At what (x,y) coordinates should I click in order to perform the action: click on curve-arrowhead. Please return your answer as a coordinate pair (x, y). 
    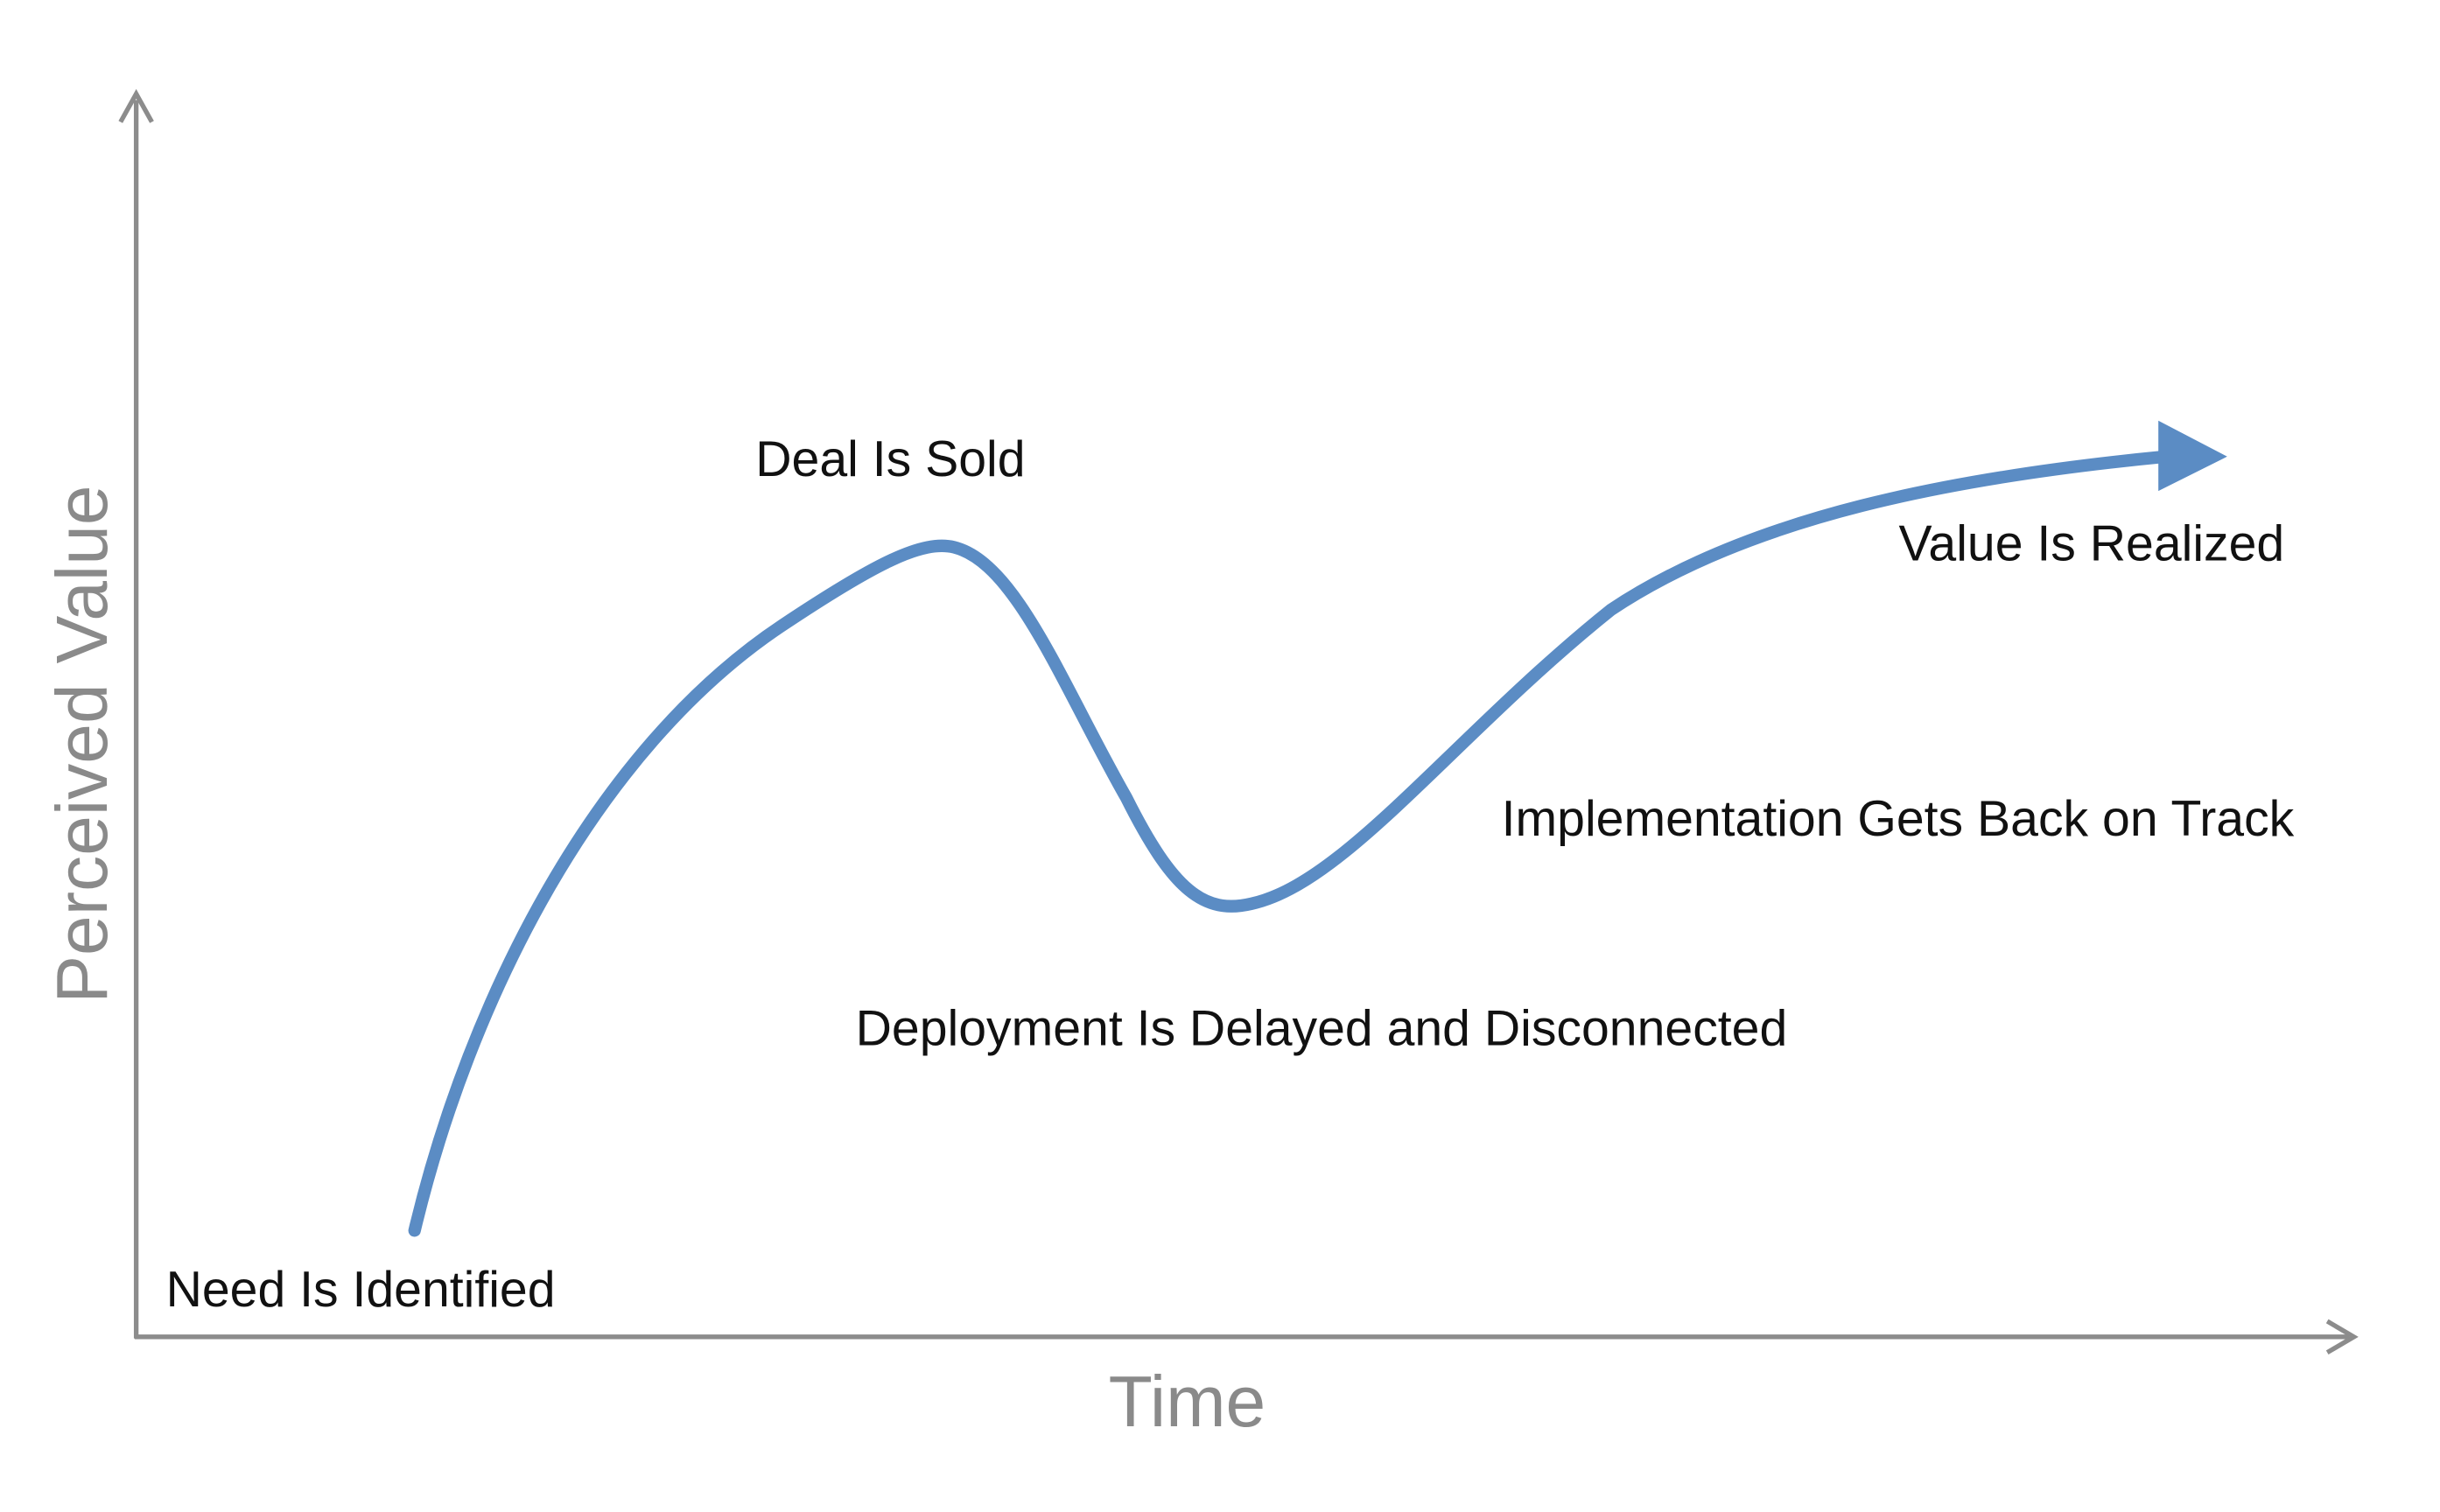
    Looking at the image, I should click on (2192, 456).